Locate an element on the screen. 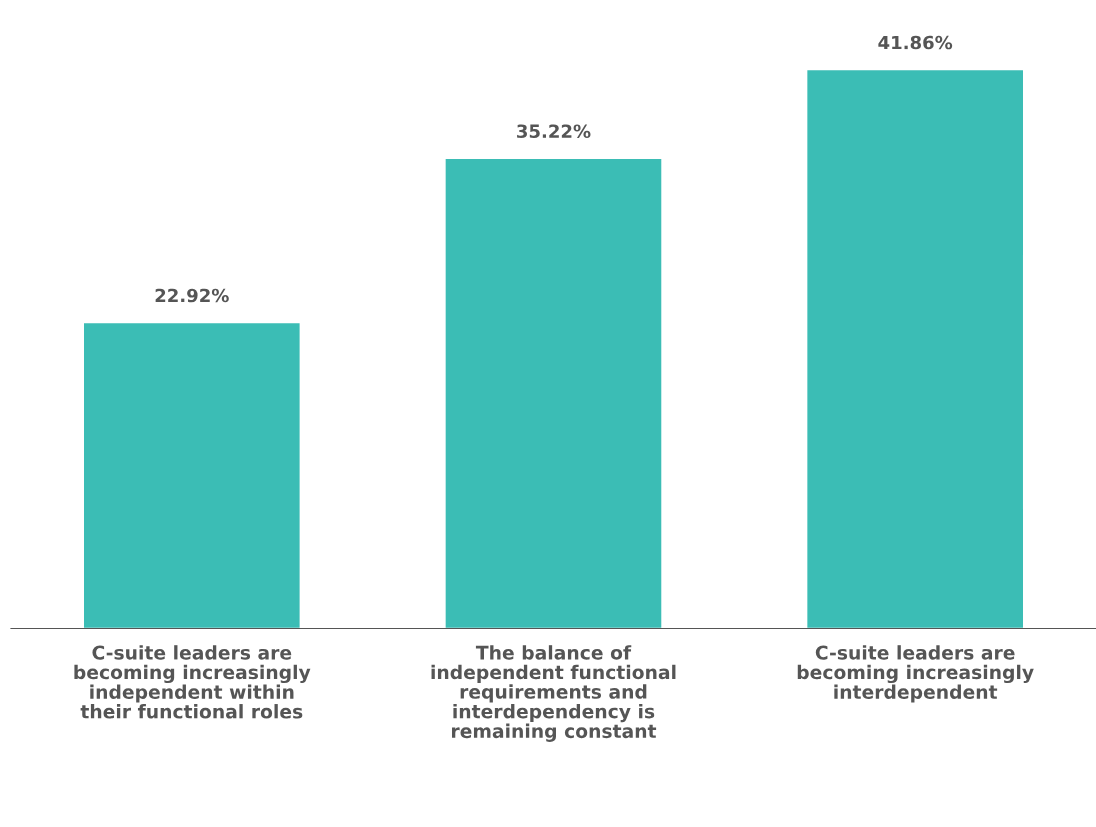 Image resolution: width=1096 pixels, height=827 pixels. data-label: 35.22% is located at coordinates (554, 131).